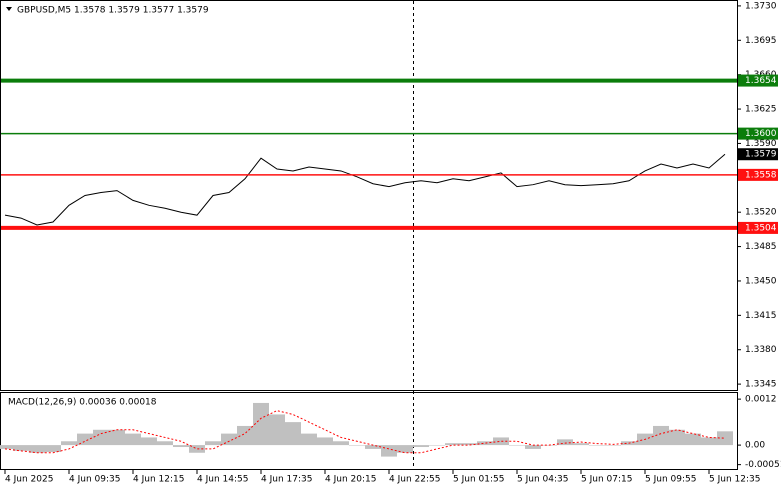 The image size is (781, 489). Describe the element at coordinates (761, 228) in the screenshot. I see `level-label: 1.3504` at that location.